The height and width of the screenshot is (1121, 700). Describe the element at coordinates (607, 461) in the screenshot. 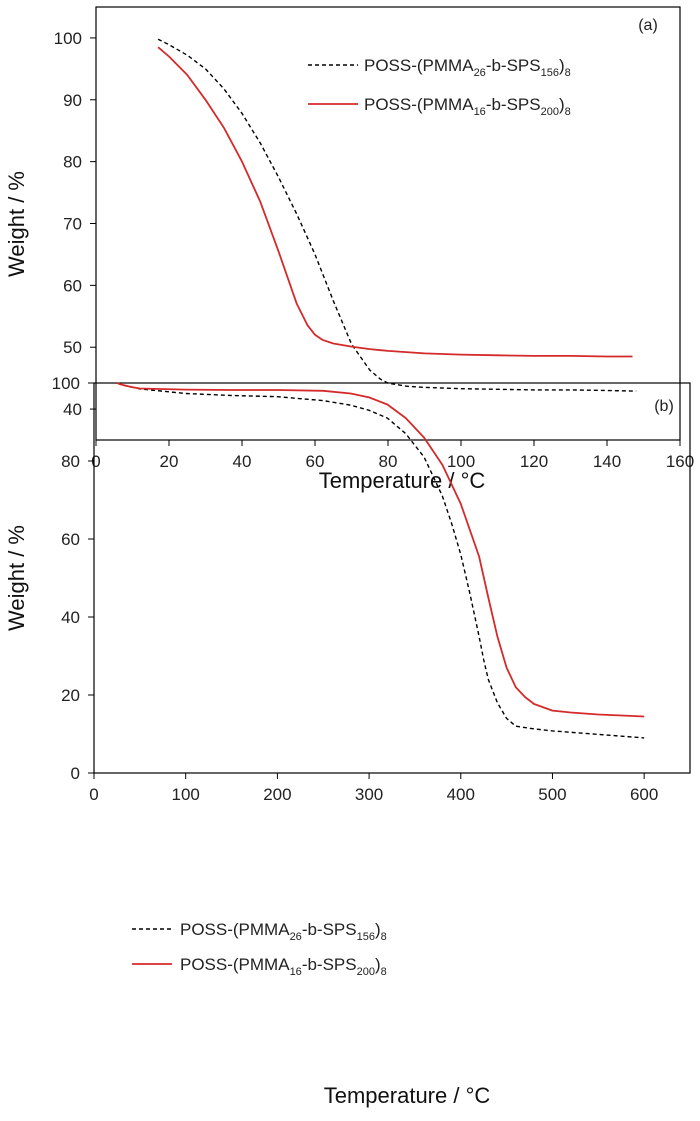

I see `x-tick-label: 140` at that location.